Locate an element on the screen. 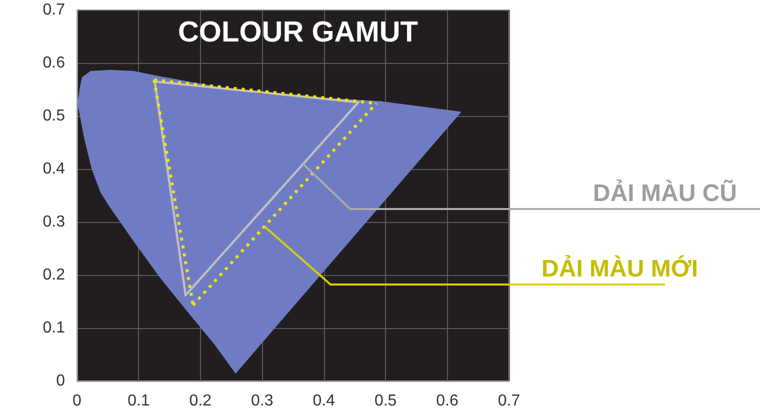 The height and width of the screenshot is (420, 760). x-tick-label: 0.6 is located at coordinates (447, 401).